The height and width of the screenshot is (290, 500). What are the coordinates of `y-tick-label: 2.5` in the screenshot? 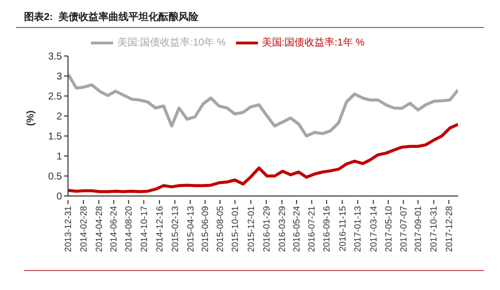 It's located at (55, 97).